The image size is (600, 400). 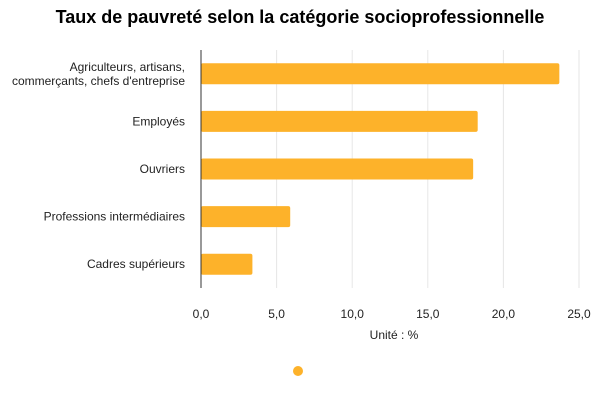 What do you see at coordinates (201, 314) in the screenshot?
I see `x-tick-label: 0,0` at bounding box center [201, 314].